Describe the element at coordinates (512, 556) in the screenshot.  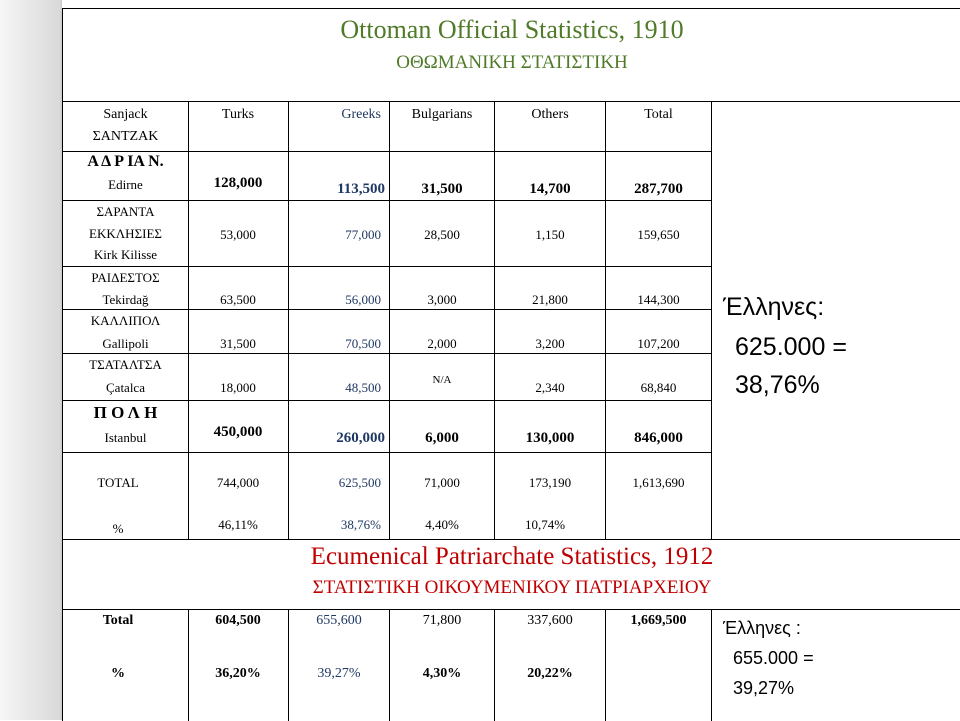
I see `patriarchate-title: Ecumenical Patriarchate Statistics, 1912` at that location.